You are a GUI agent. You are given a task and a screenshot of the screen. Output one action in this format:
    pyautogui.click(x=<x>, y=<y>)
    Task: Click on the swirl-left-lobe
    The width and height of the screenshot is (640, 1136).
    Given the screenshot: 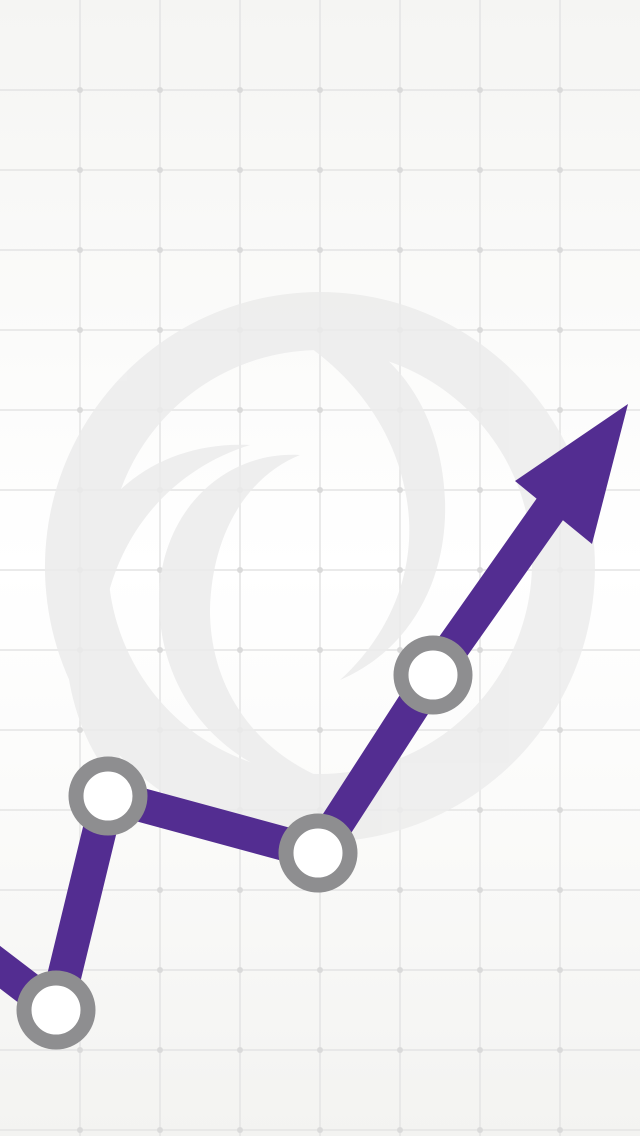 What is the action you would take?
    pyautogui.click(x=157, y=634)
    